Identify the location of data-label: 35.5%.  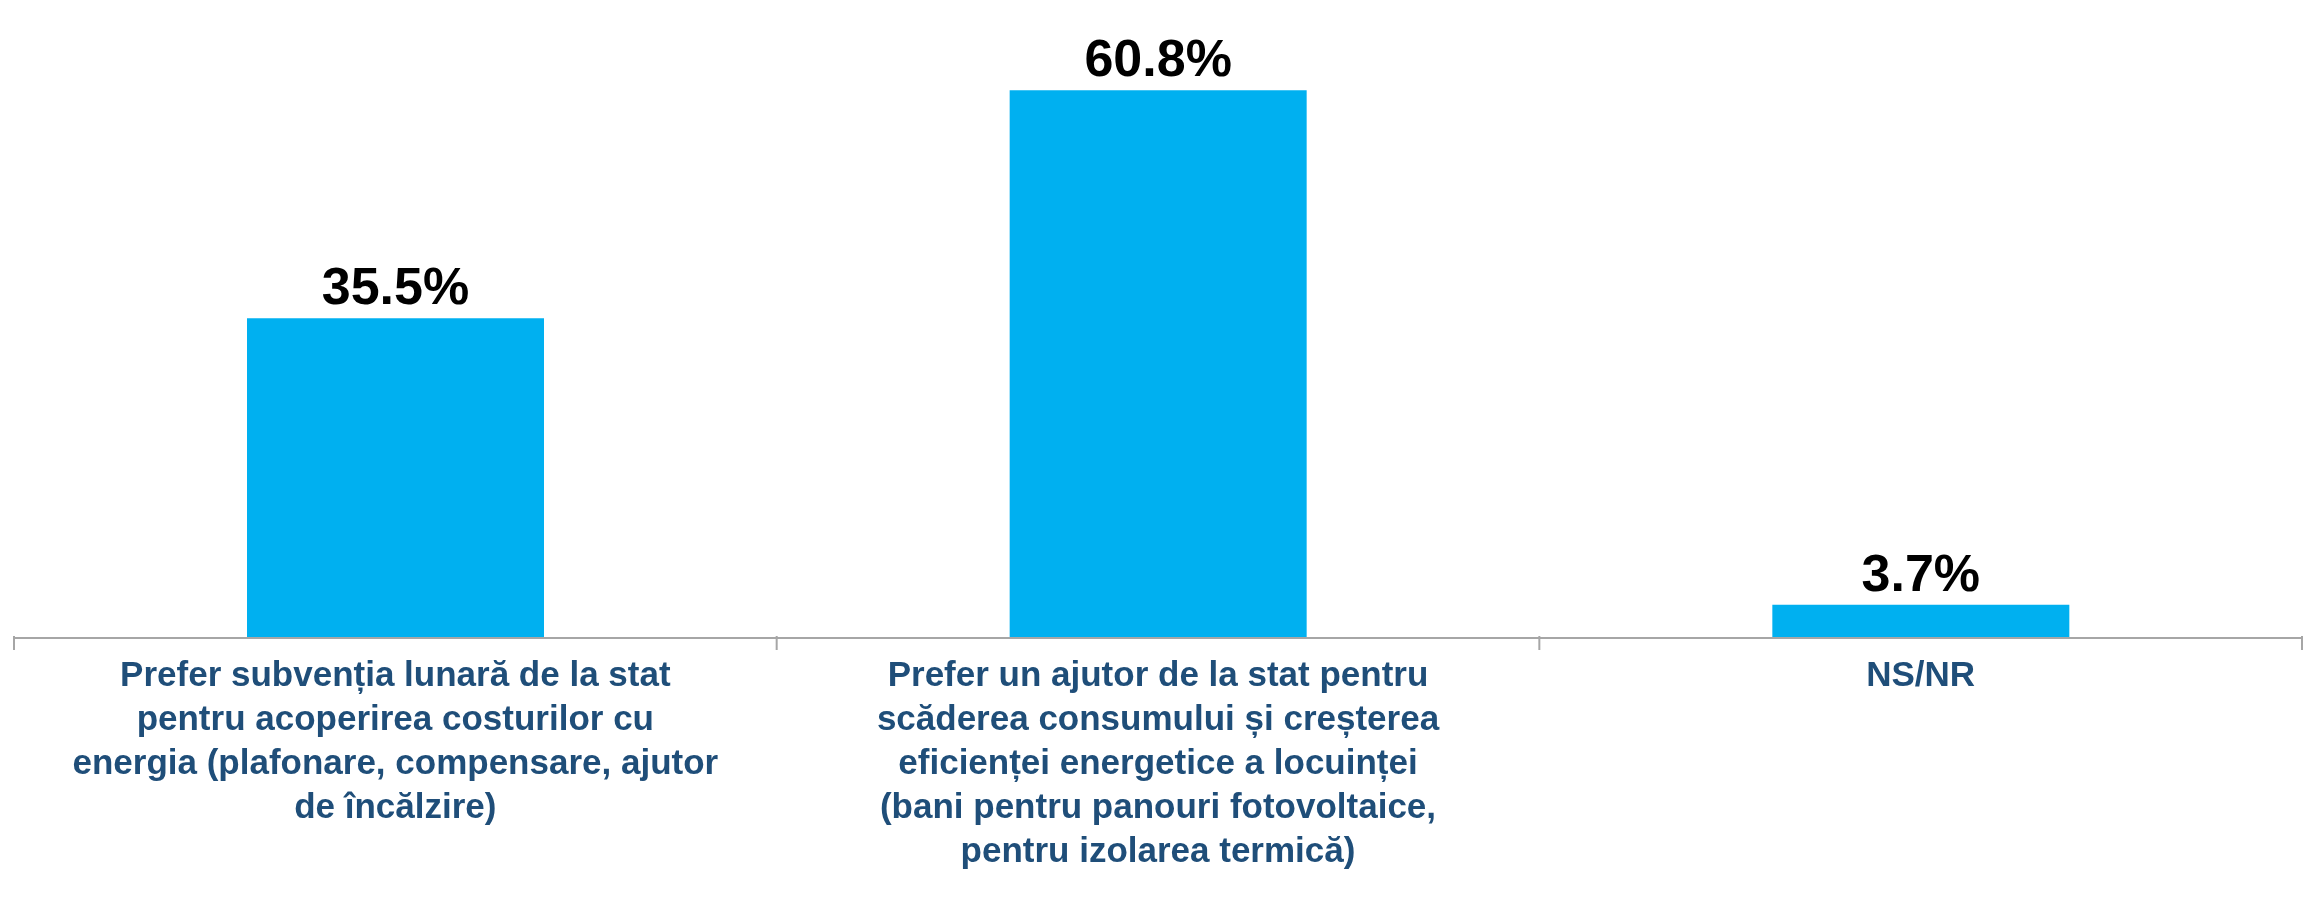
(395, 286).